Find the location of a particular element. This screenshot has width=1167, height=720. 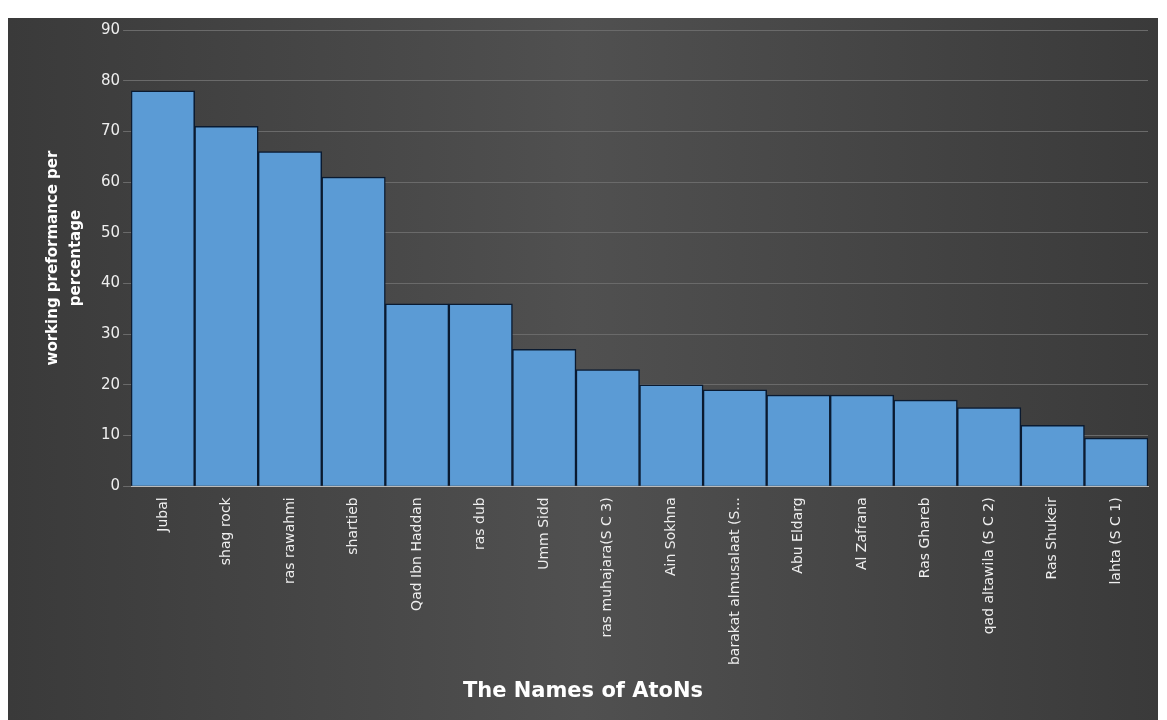

y-tick-label: 60 is located at coordinates (110, 180).